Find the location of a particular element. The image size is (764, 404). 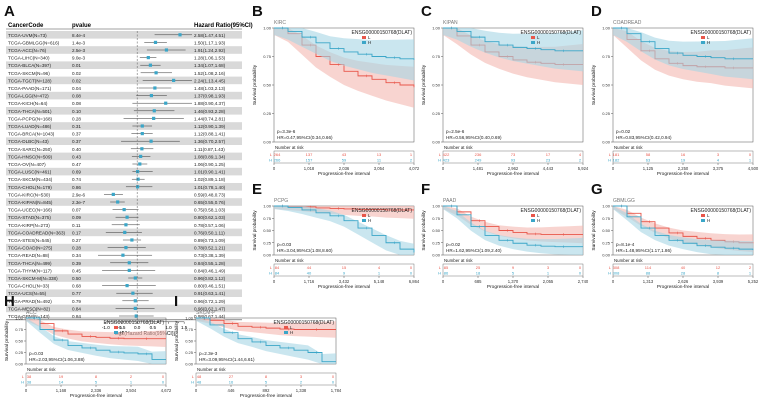

risk-count: 44 is located at coordinates (309, 267).